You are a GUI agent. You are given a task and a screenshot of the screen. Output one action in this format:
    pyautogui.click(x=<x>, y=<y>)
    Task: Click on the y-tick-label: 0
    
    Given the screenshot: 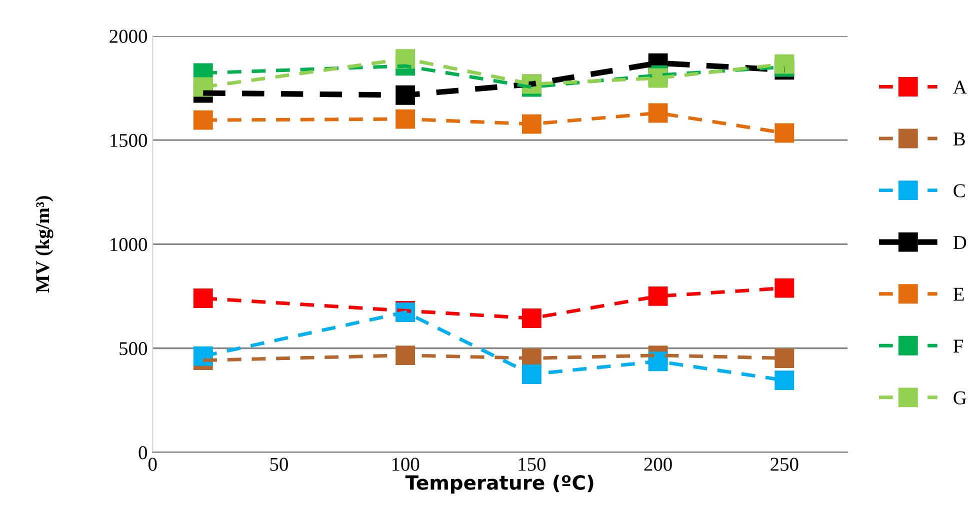 What is the action you would take?
    pyautogui.click(x=142, y=453)
    